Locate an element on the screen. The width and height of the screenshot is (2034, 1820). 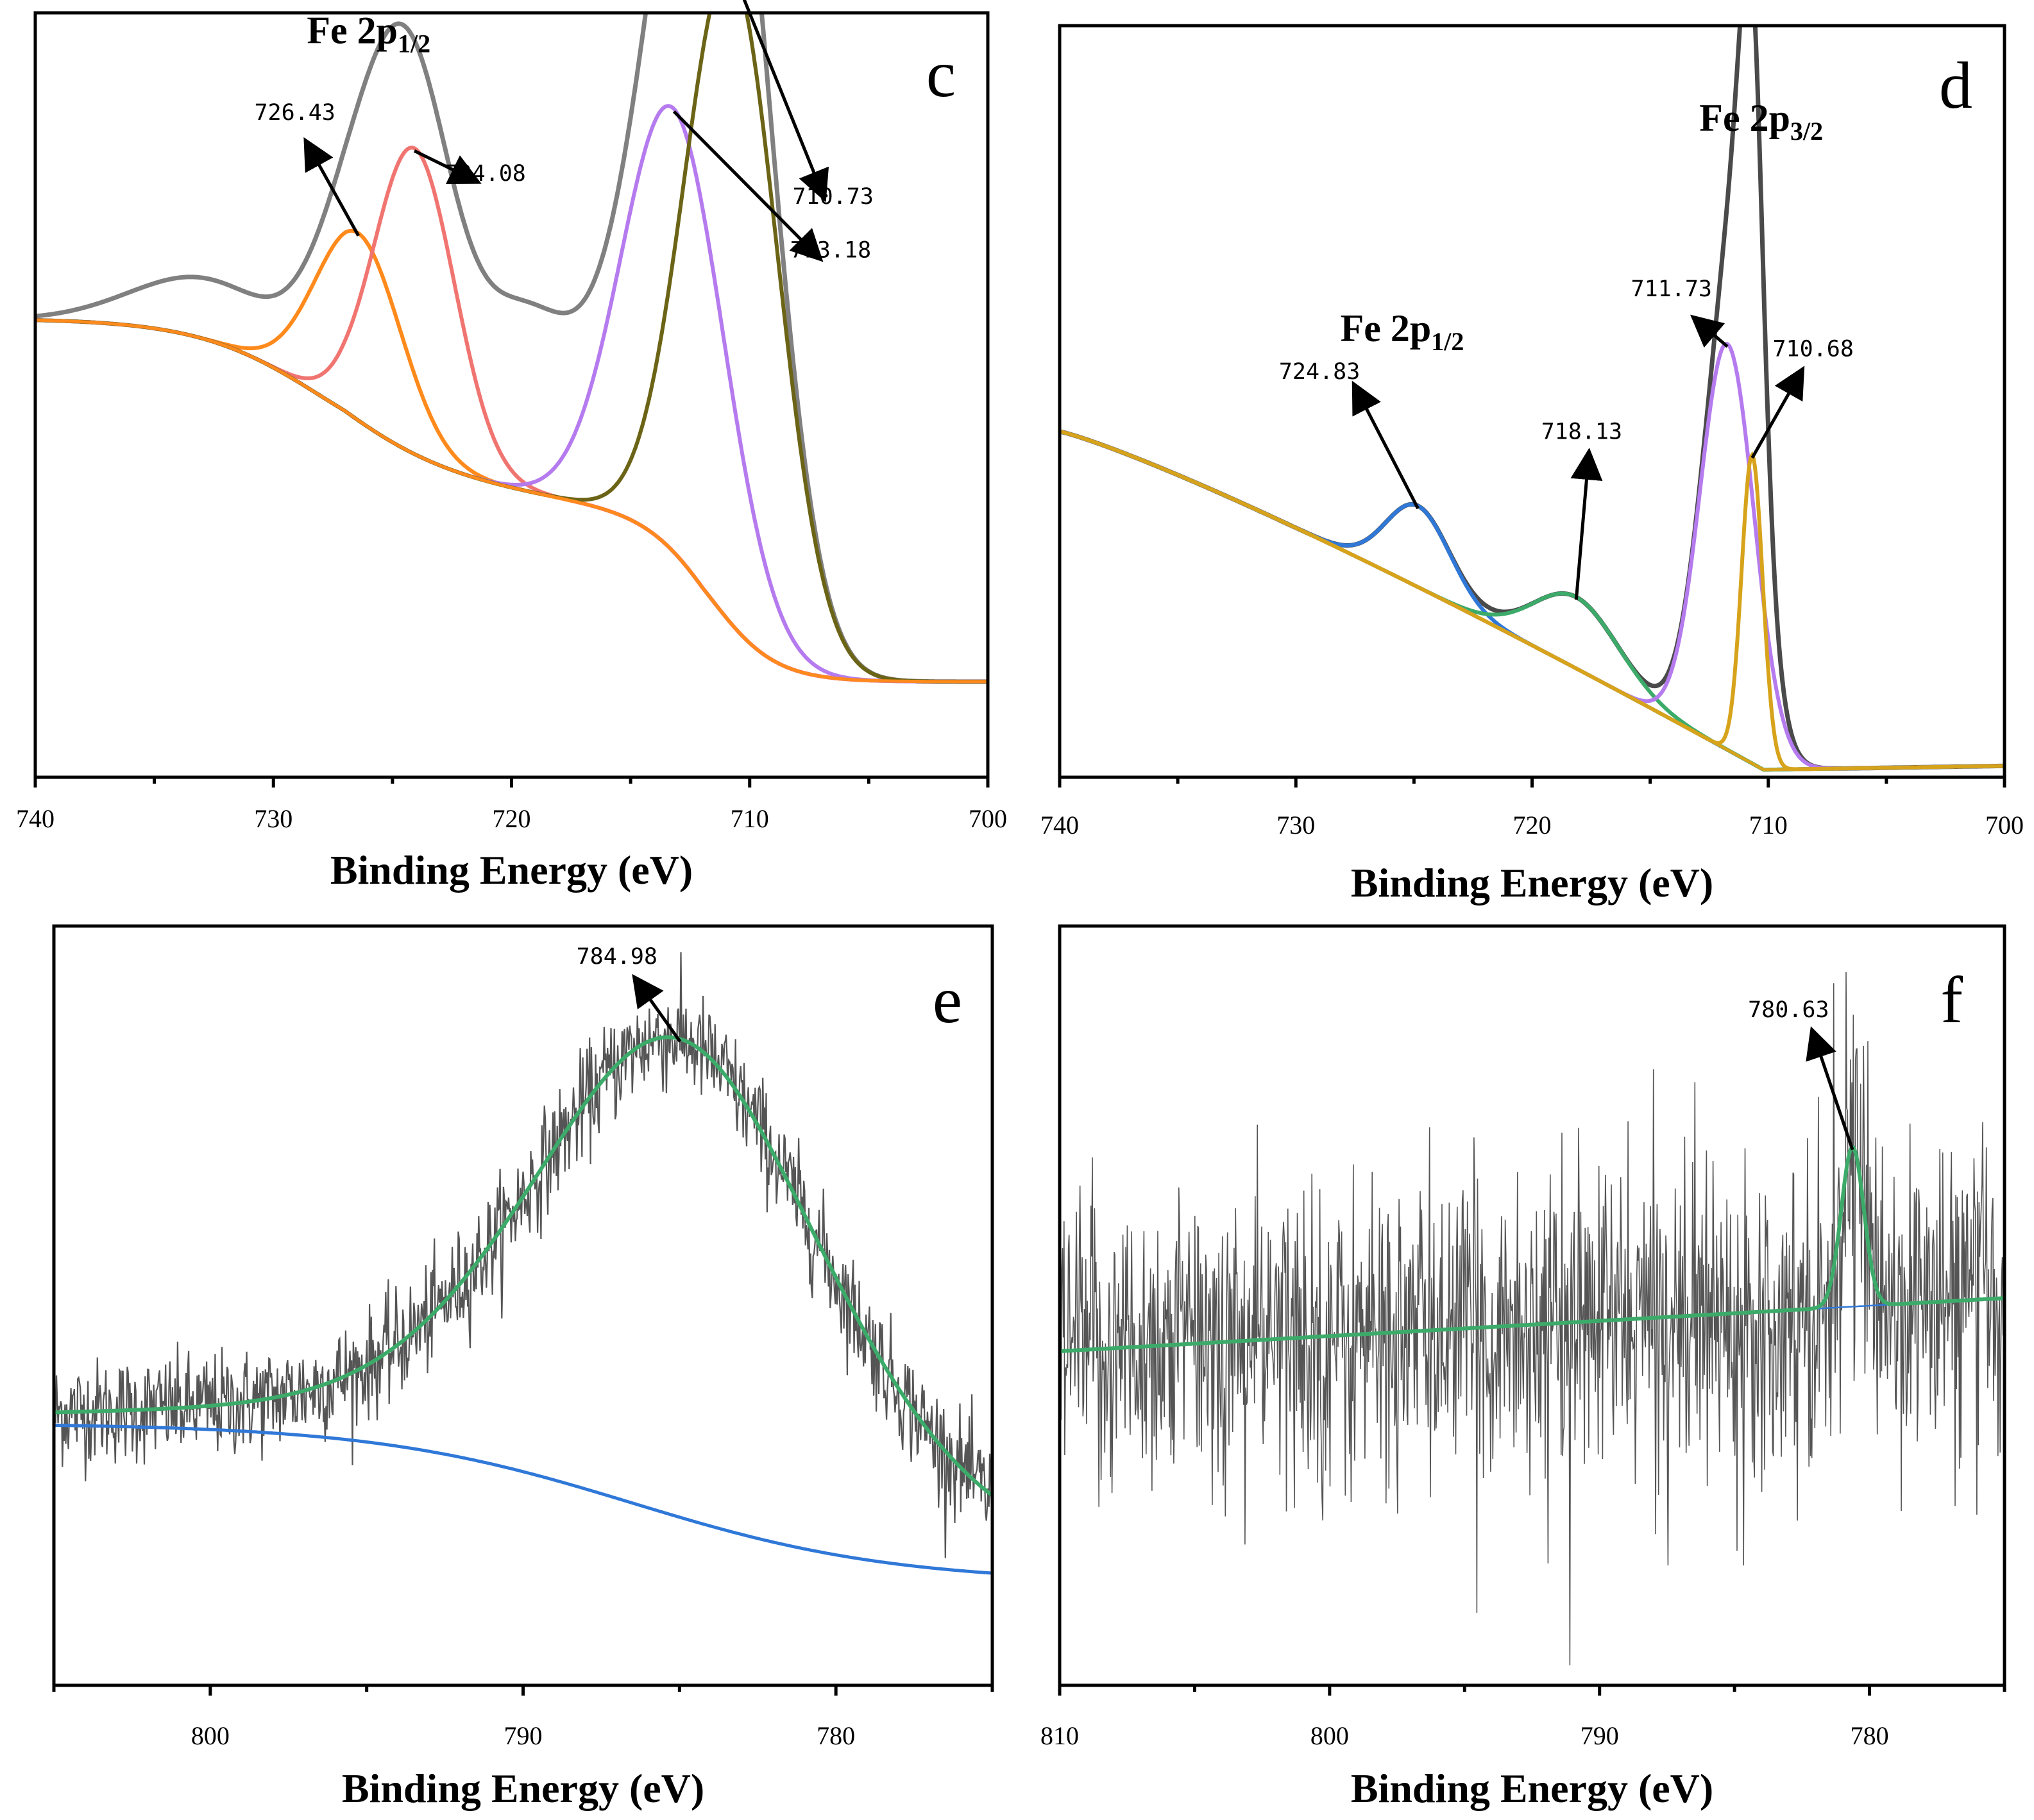
annotation-label: 711.73 is located at coordinates (1671, 289).